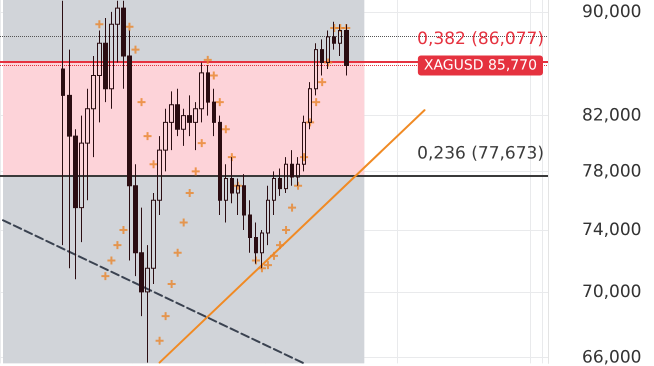 This screenshot has width=654, height=366. Describe the element at coordinates (612, 292) in the screenshot. I see `y-tick-label: 70,000` at that location.